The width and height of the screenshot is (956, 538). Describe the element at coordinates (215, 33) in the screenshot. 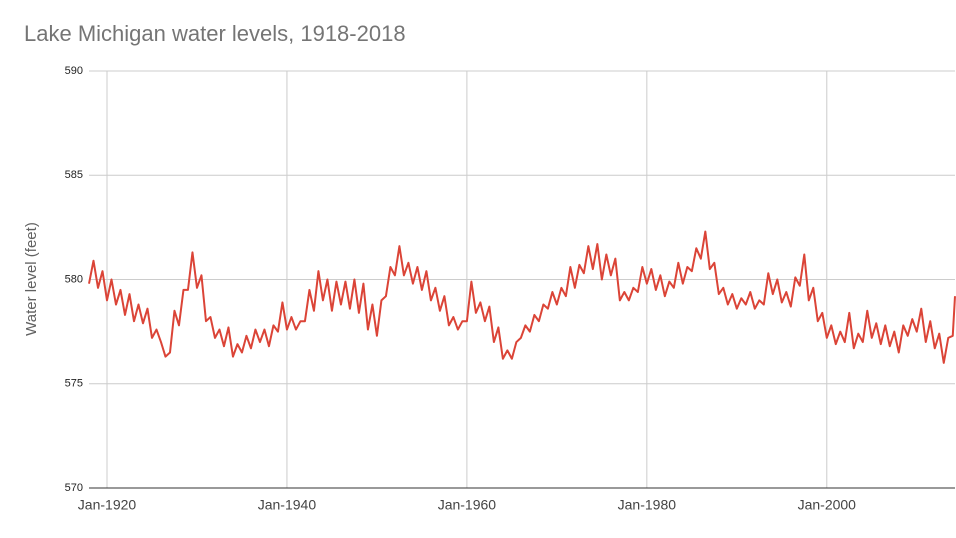

I see `chart-title: Lake Michigan water levels, 1918-2018` at that location.